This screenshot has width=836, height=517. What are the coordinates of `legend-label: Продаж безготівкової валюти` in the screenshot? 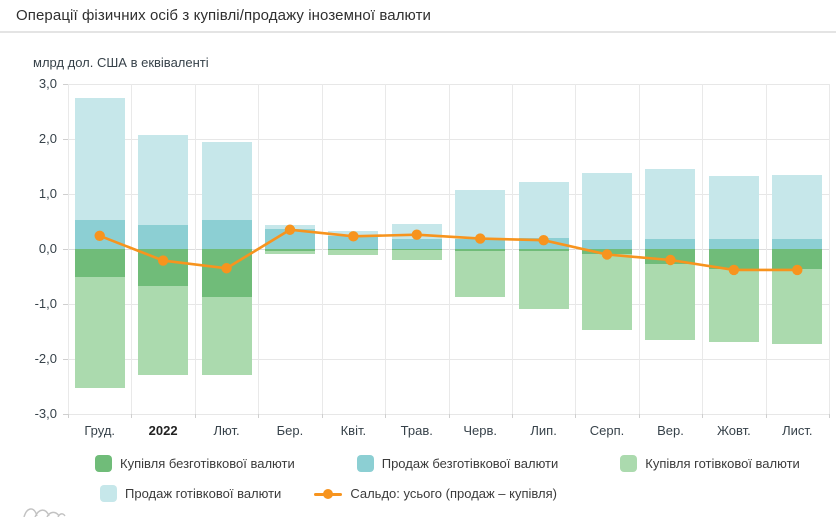 It's located at (470, 463).